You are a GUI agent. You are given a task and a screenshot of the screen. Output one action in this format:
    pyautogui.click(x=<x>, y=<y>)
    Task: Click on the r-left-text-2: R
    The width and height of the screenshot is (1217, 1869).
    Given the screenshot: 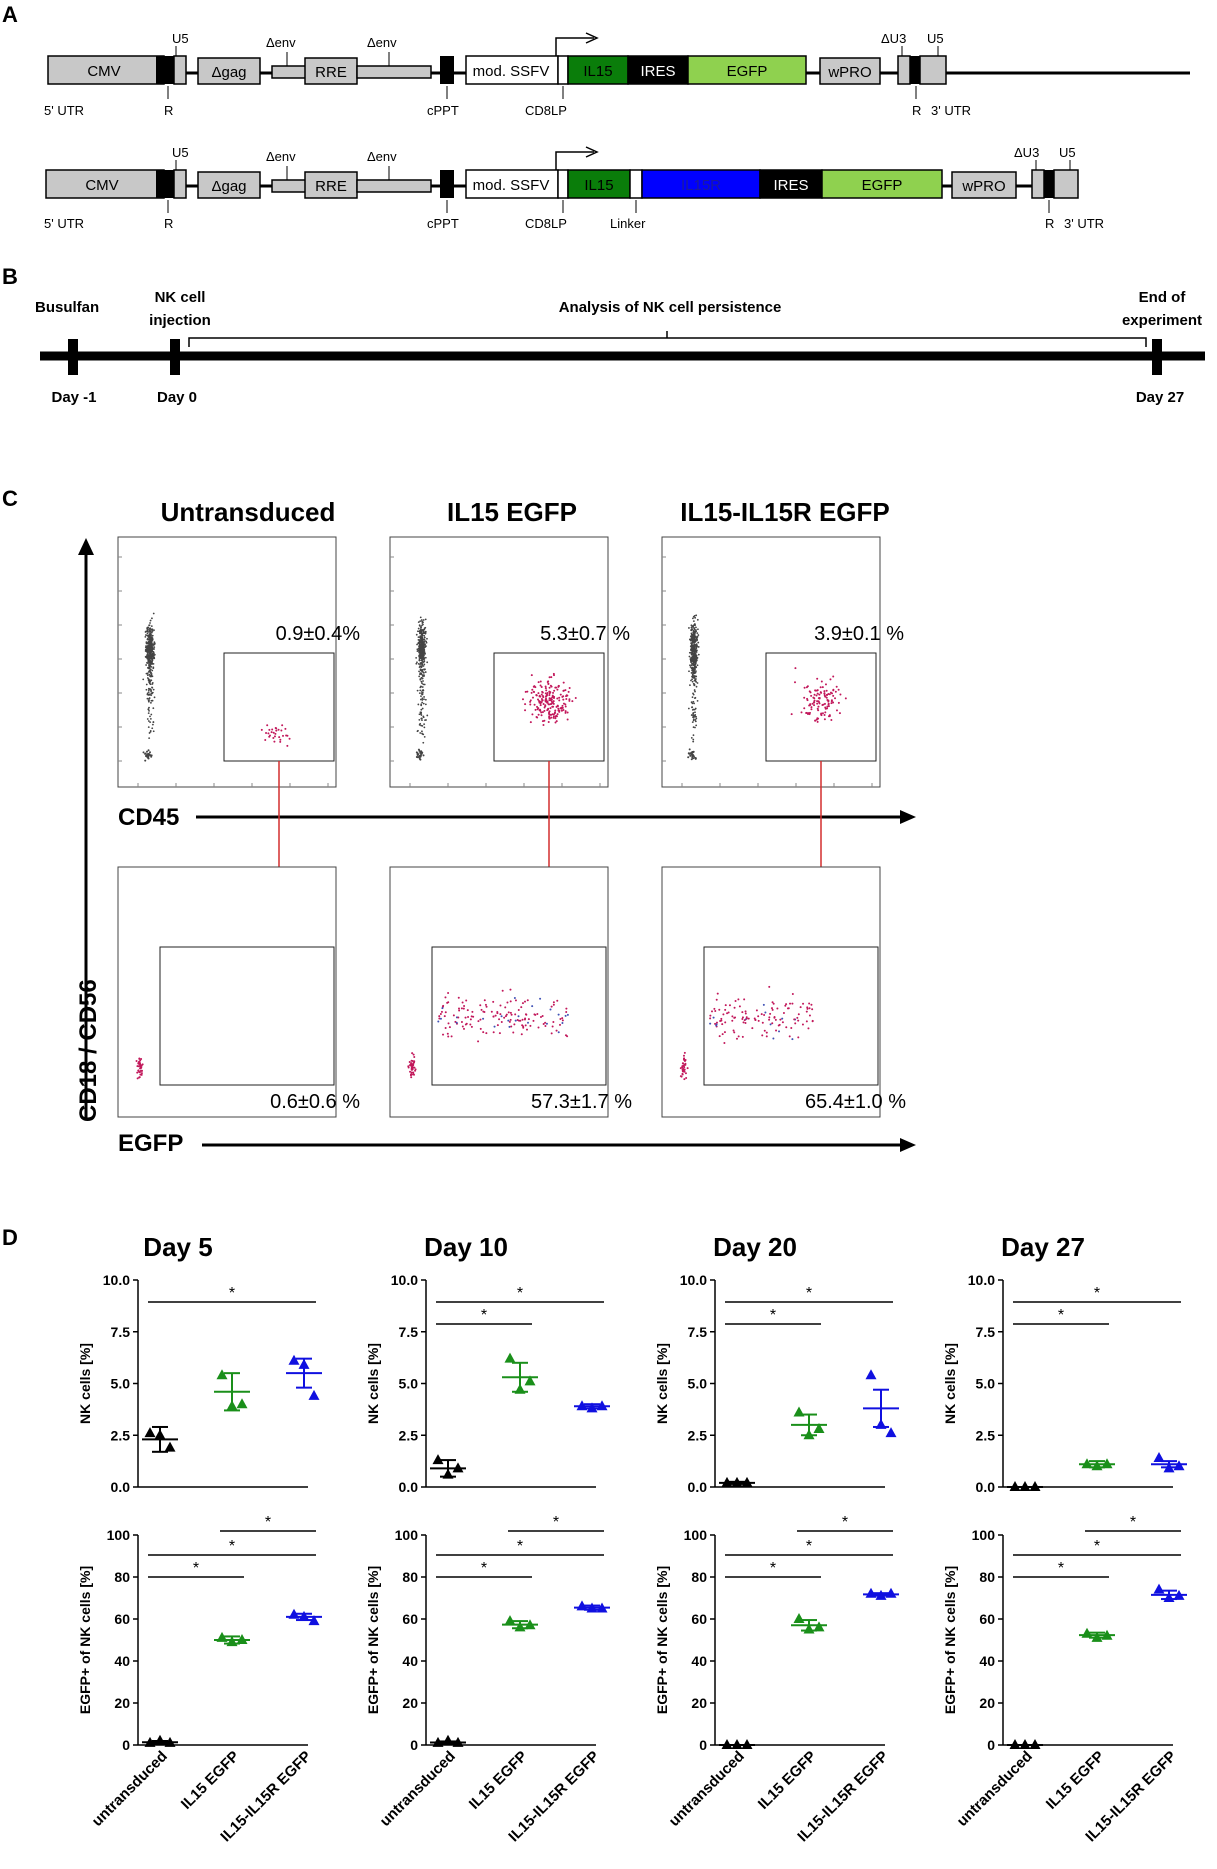 What is the action you would take?
    pyautogui.click(x=168, y=223)
    